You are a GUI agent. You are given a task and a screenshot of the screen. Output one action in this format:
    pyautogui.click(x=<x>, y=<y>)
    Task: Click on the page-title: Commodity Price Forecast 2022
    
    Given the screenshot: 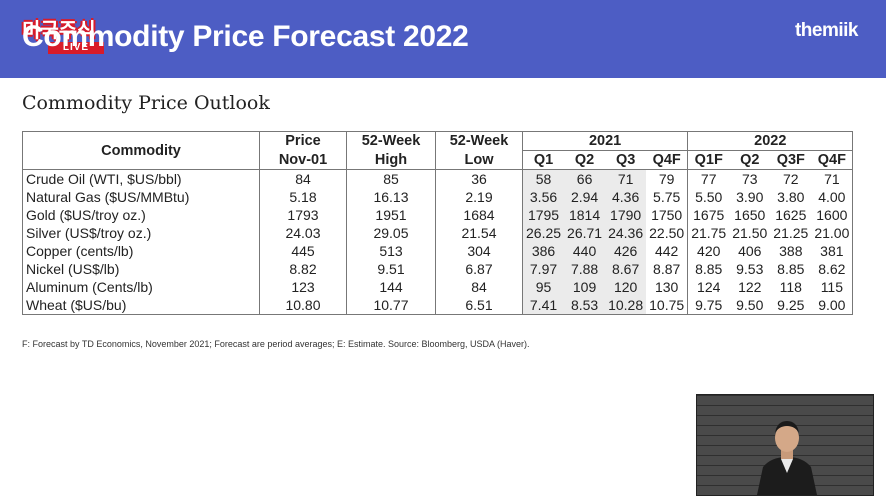 What is the action you would take?
    pyautogui.click(x=245, y=36)
    